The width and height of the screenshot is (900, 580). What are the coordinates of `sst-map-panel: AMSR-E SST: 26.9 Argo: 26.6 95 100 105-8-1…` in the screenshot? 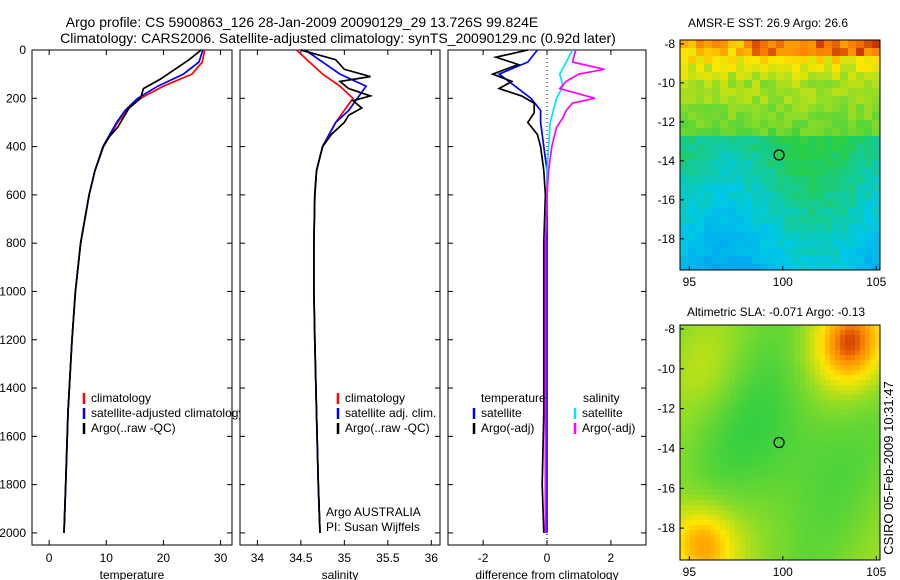 It's located at (772, 152).